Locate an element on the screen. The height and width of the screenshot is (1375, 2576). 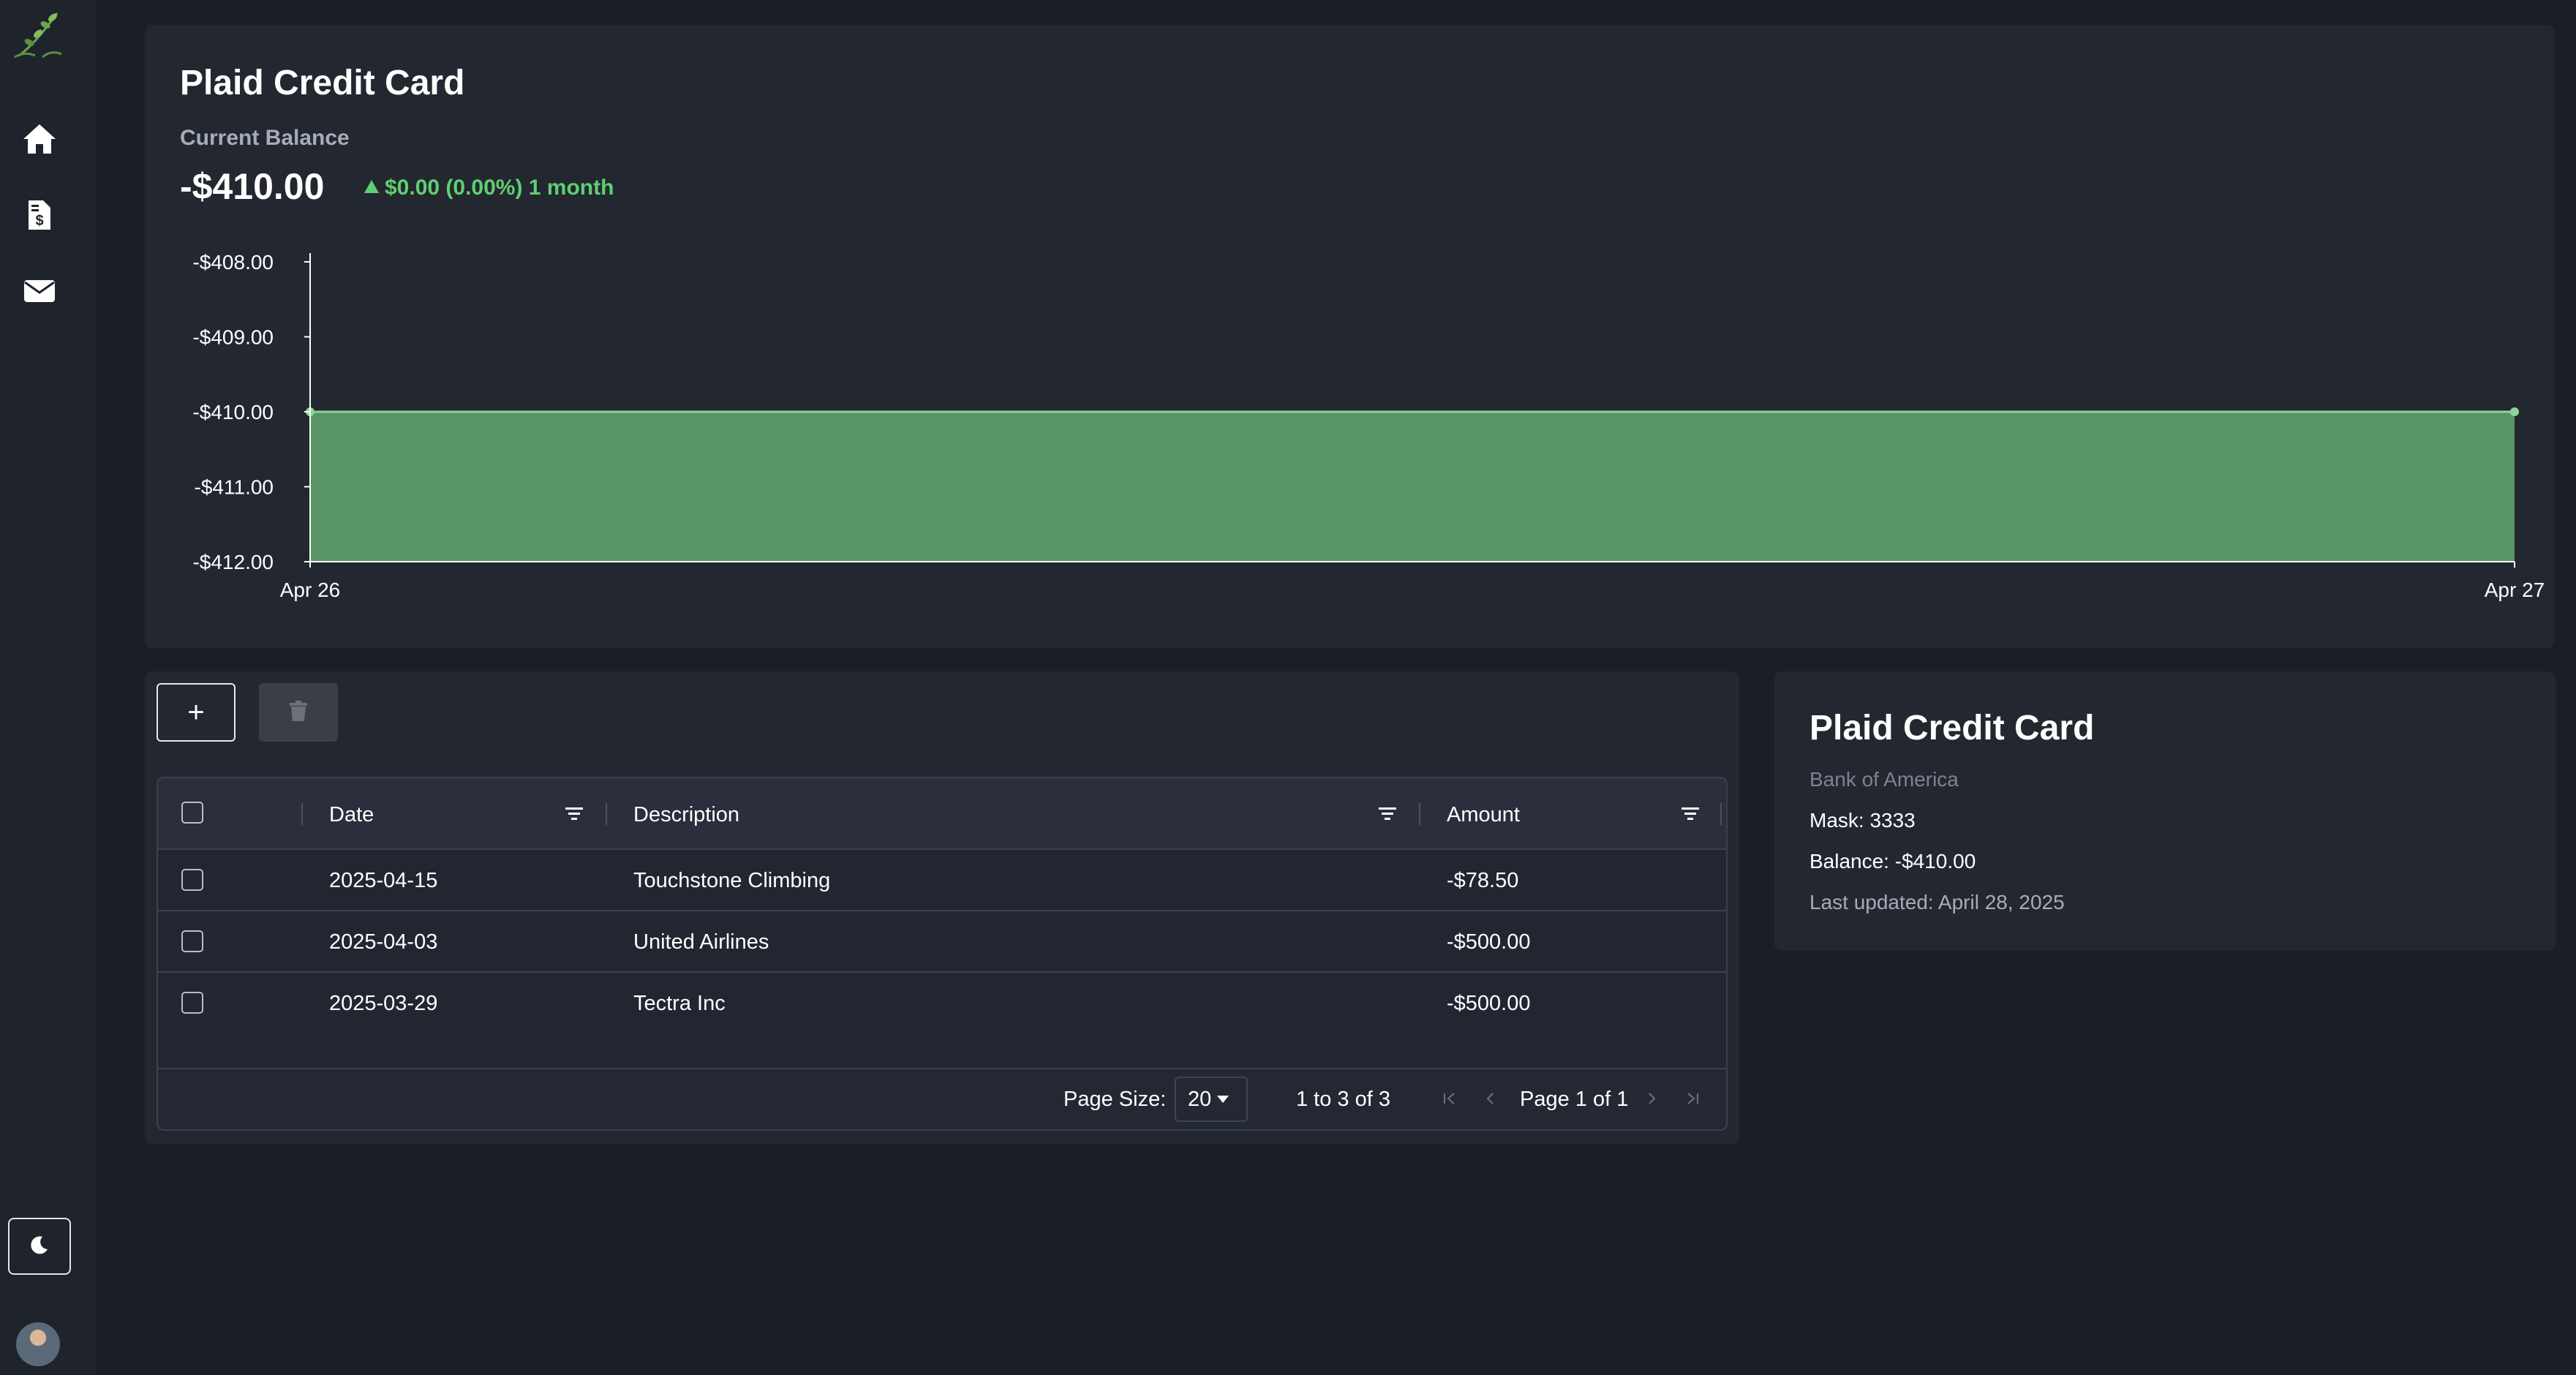
cell-amount: -$78.50 is located at coordinates (1483, 880).